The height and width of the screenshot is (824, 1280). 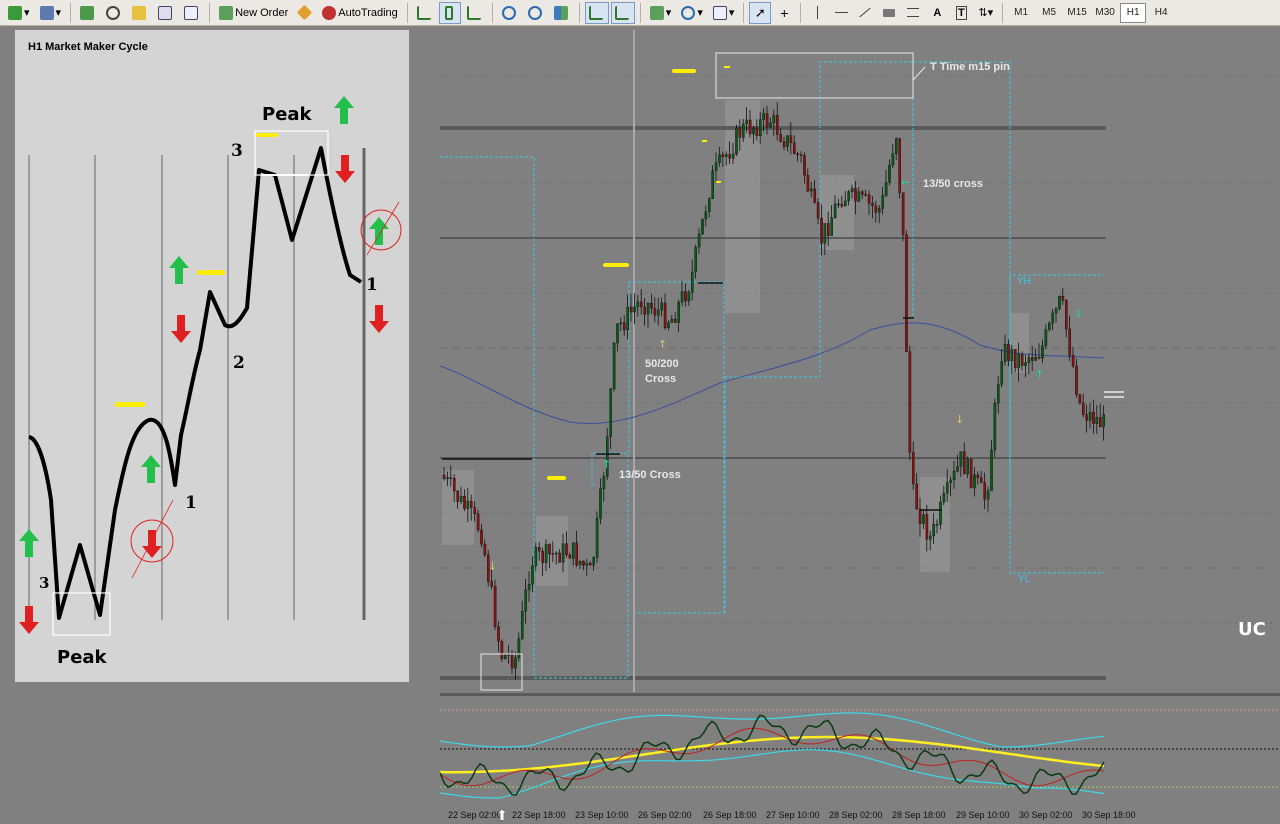 I want to click on cycle-peak-bottom-label: Peak, so click(x=82, y=657).